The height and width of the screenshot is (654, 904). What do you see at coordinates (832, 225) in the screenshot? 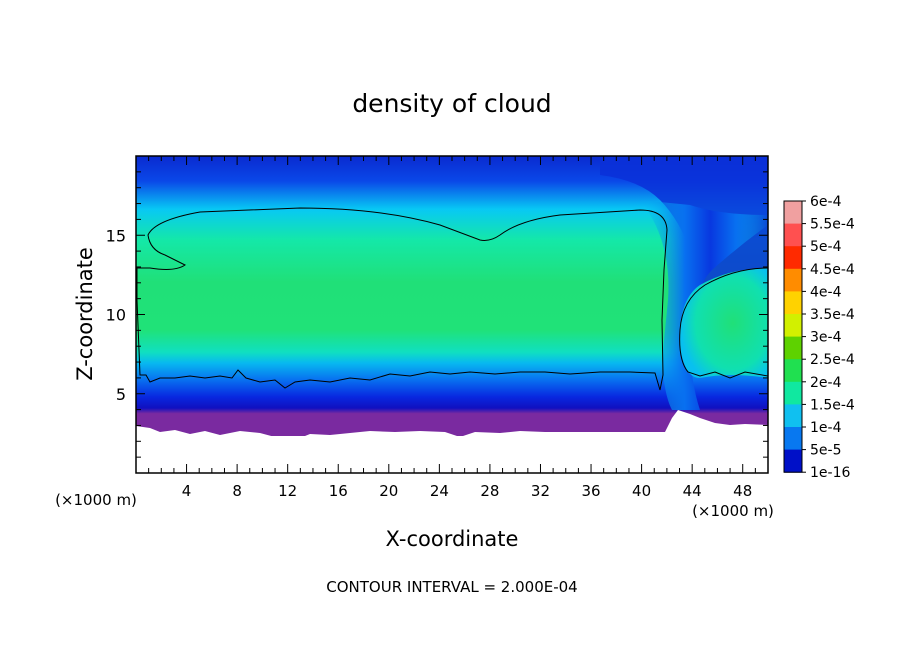
I see `colorbar-label: 5.5e-4` at bounding box center [832, 225].